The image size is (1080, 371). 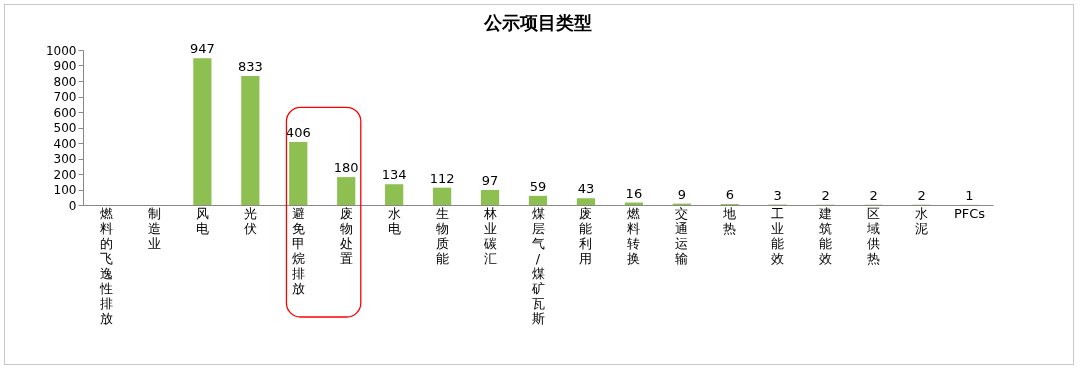 I want to click on data-label: 833, so click(x=250, y=66).